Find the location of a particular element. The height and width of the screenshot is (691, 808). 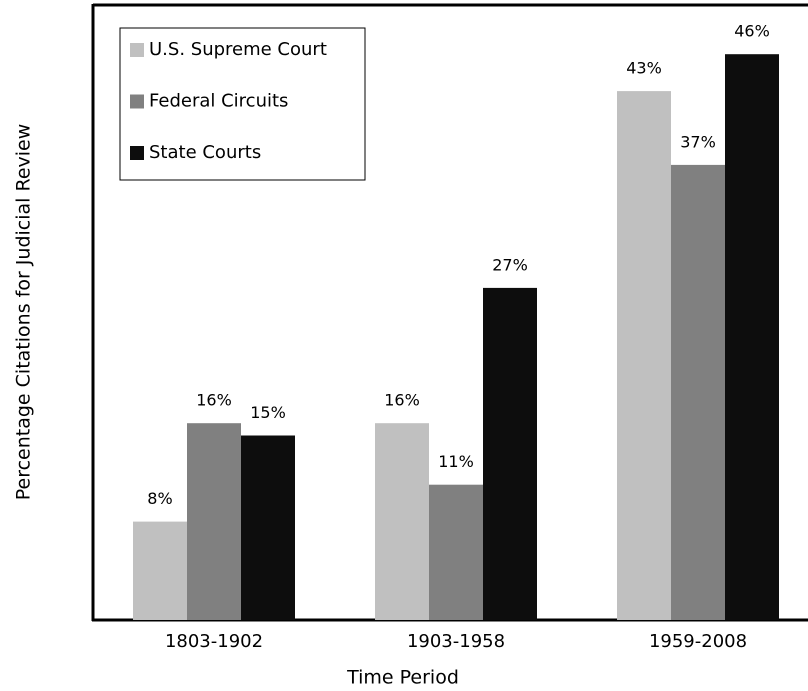

x-axis-label: Time Period is located at coordinates (402, 678).